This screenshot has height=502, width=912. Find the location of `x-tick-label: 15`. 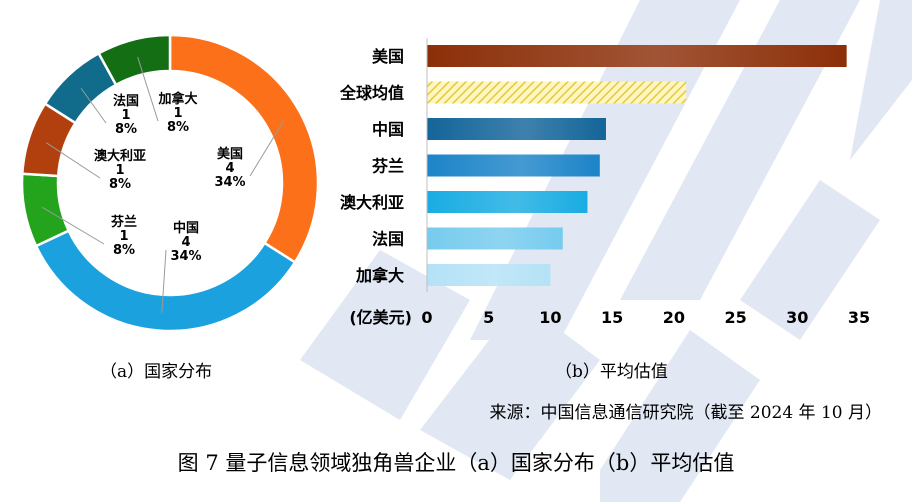

x-tick-label: 15 is located at coordinates (612, 317).